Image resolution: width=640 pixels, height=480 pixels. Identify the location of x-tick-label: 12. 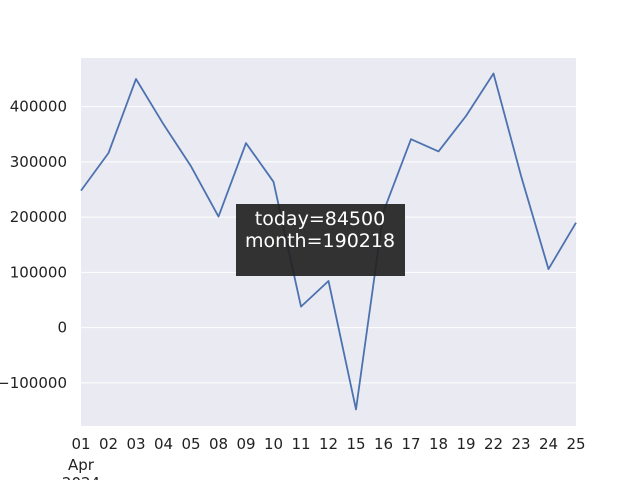
(328, 444).